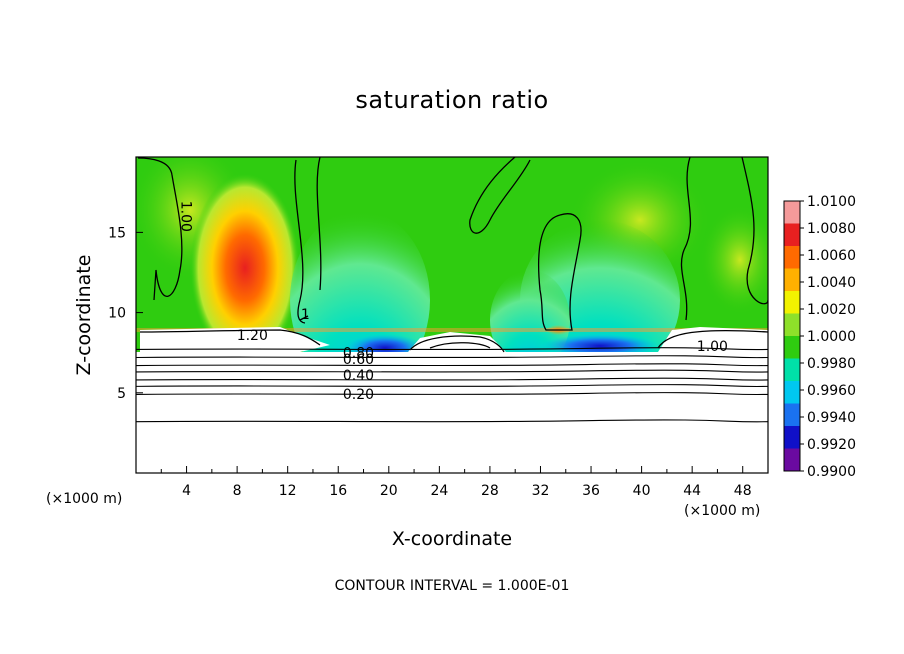 Image resolution: width=904 pixels, height=654 pixels. Describe the element at coordinates (117, 233) in the screenshot. I see `y-tick-label: 15` at that location.